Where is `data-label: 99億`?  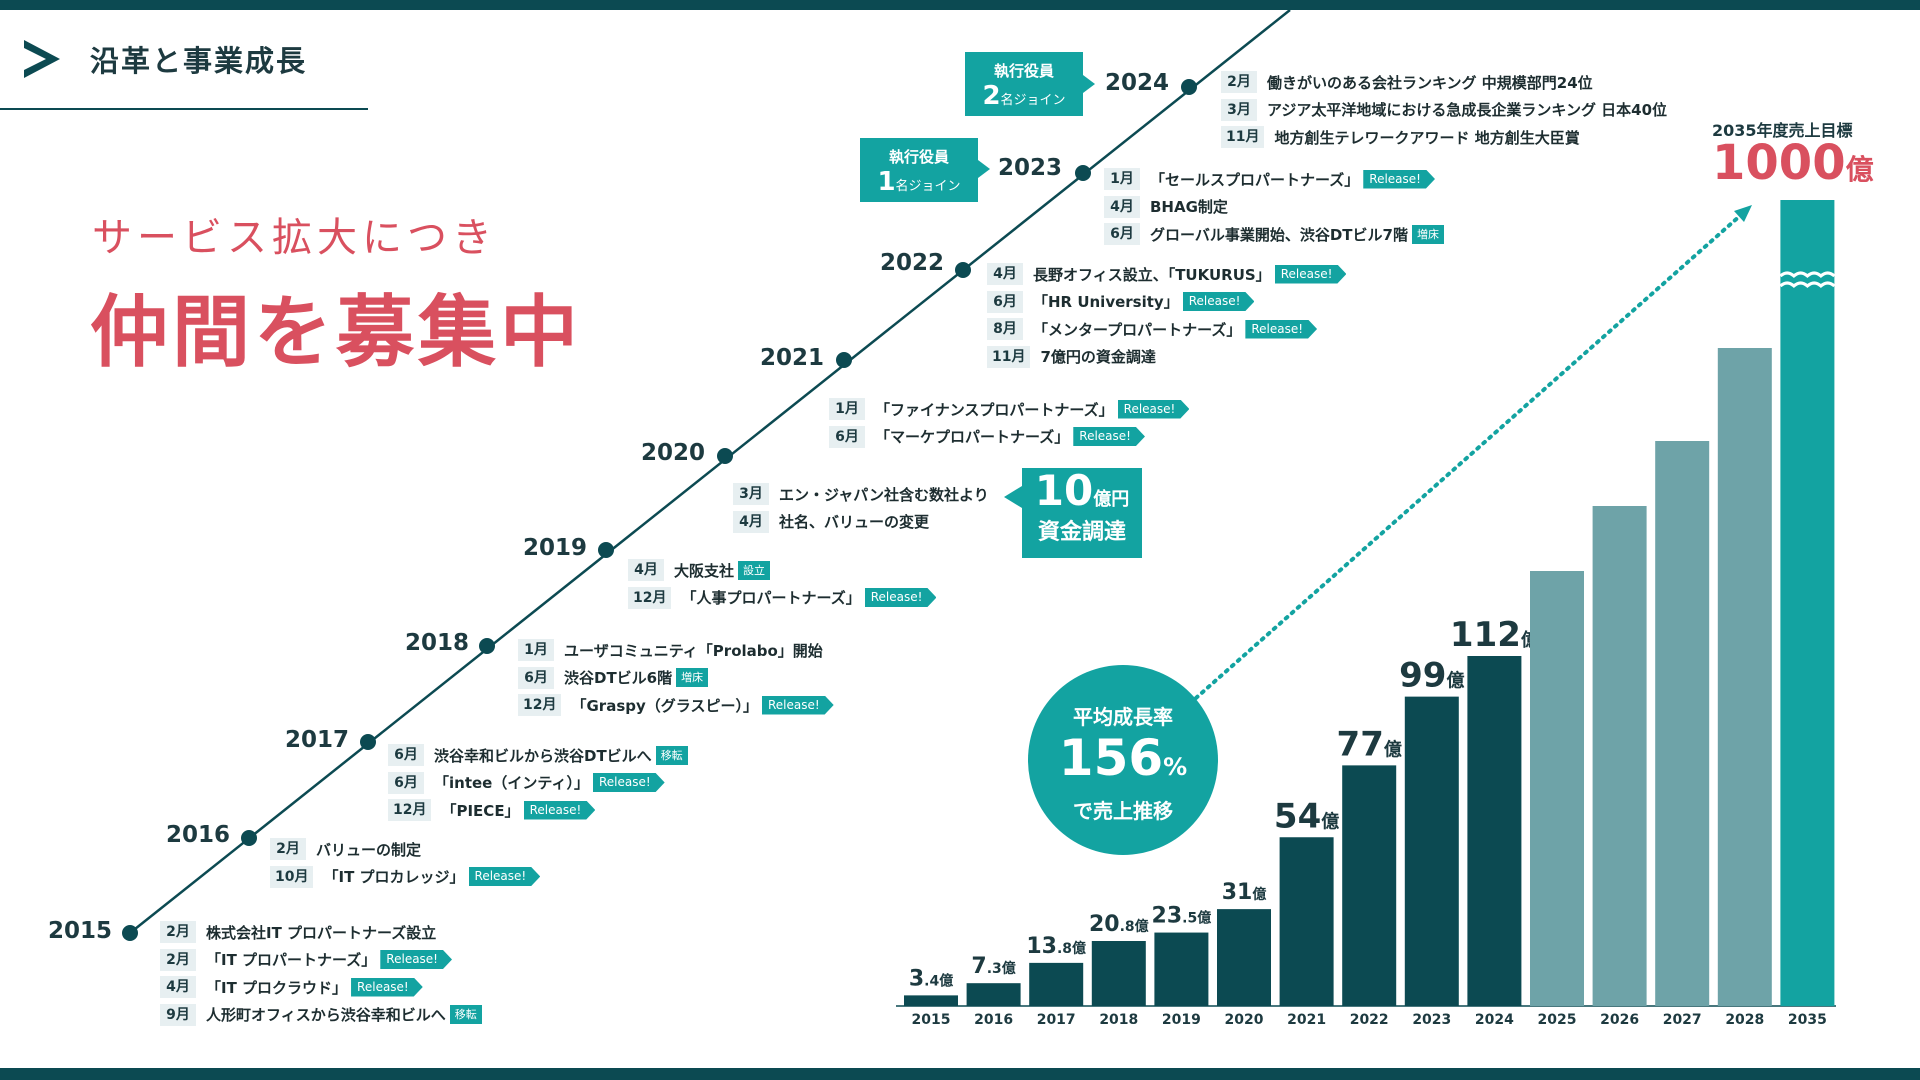 data-label: 99億 is located at coordinates (1431, 676).